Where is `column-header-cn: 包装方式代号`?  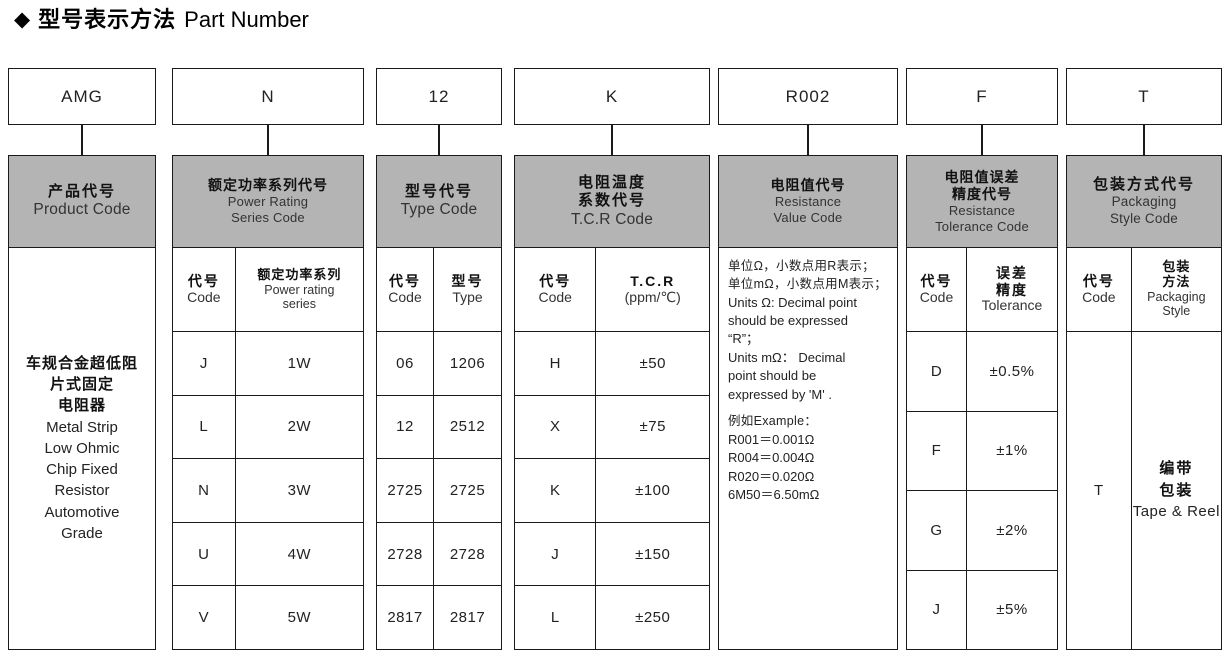
column-header-cn: 包装方式代号 is located at coordinates (1143, 185).